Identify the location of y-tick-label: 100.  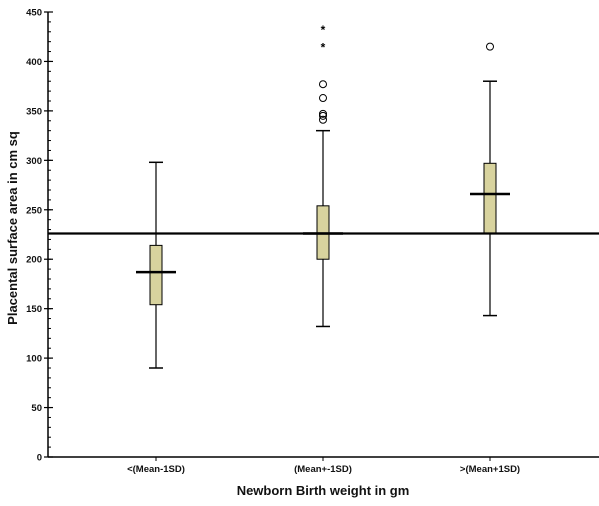
(34, 359).